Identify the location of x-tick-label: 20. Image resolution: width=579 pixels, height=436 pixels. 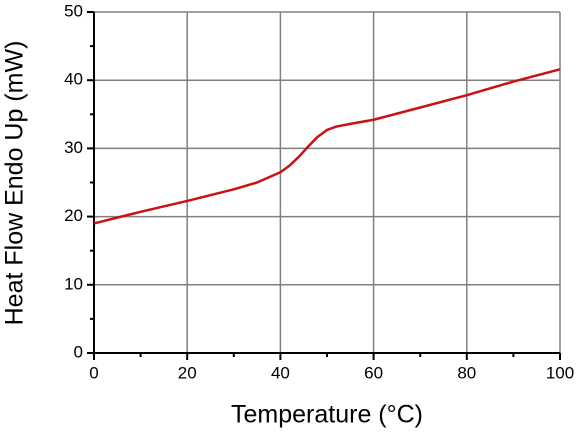
(187, 372).